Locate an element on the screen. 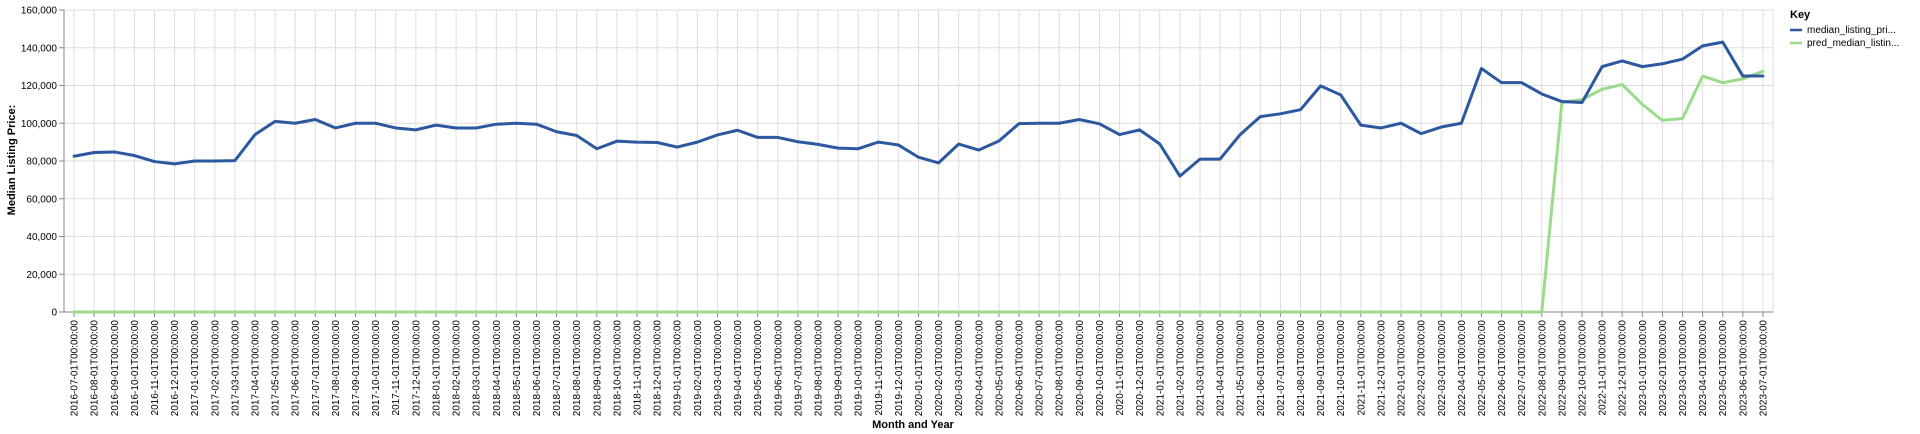 Image resolution: width=1920 pixels, height=434 pixels. x-tick-label: 2022-12-01T00:00:00 is located at coordinates (1623, 368).